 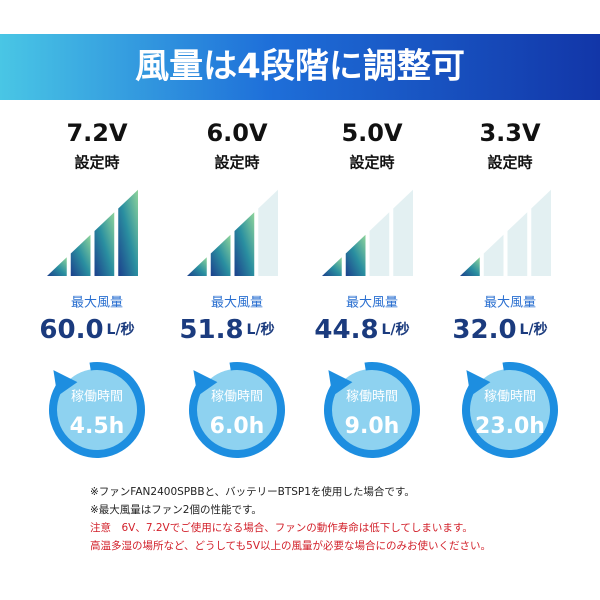 What do you see at coordinates (290, 545) in the screenshot?
I see `note: 高温多湿の場所など、どうしても5V以上の風量が必要な場合にのみお使いください。` at bounding box center [290, 545].